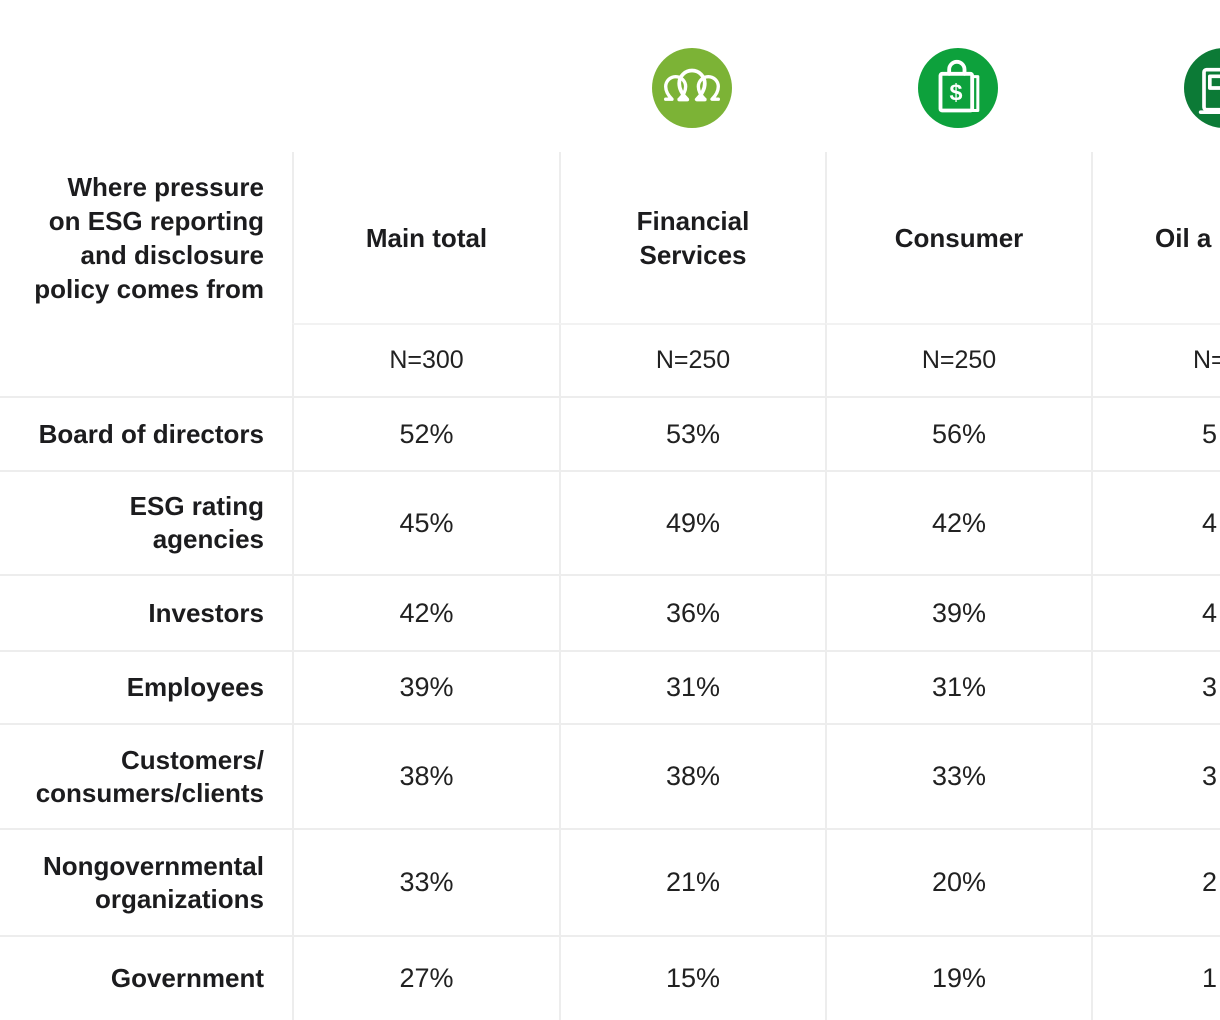 The image size is (1220, 1020). I want to click on value-cell: 27%, so click(425, 978).